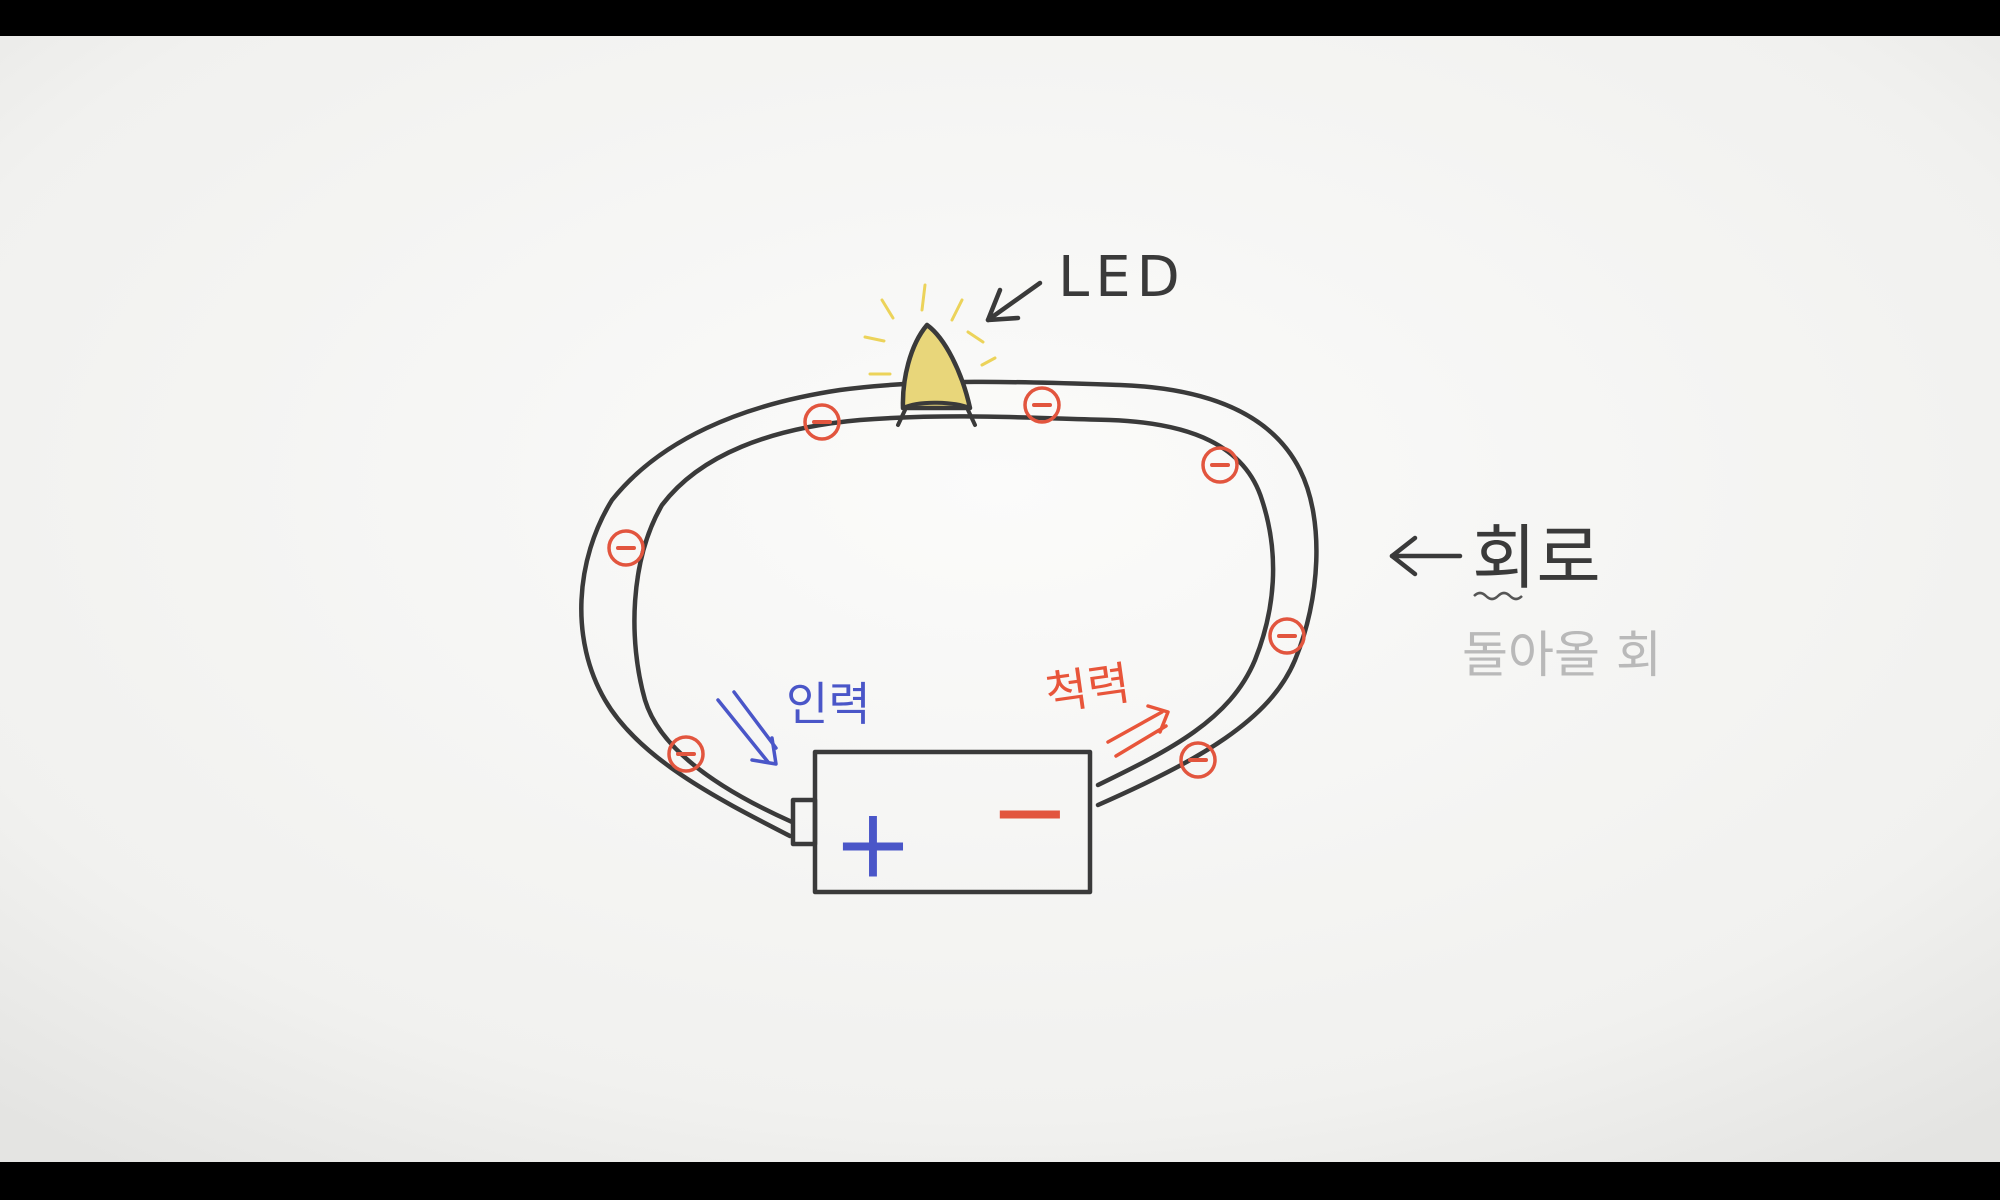  Describe the element at coordinates (1030, 811) in the screenshot. I see `battery-minus-terminal: −` at that location.